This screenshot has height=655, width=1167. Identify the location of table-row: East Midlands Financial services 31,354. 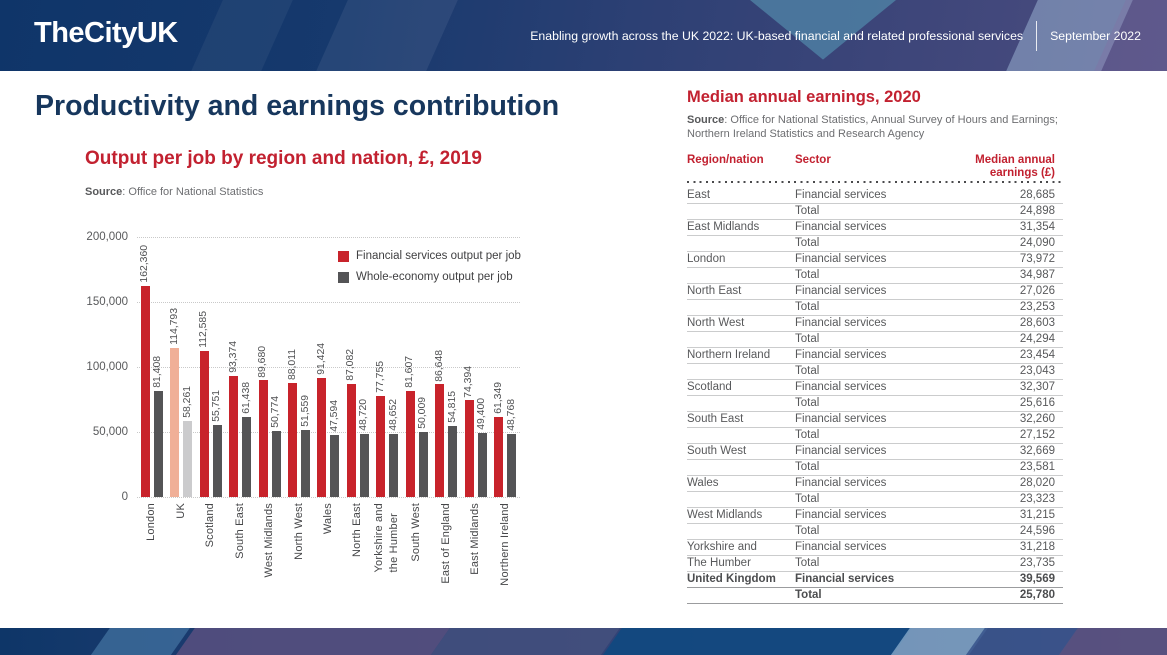
(875, 228).